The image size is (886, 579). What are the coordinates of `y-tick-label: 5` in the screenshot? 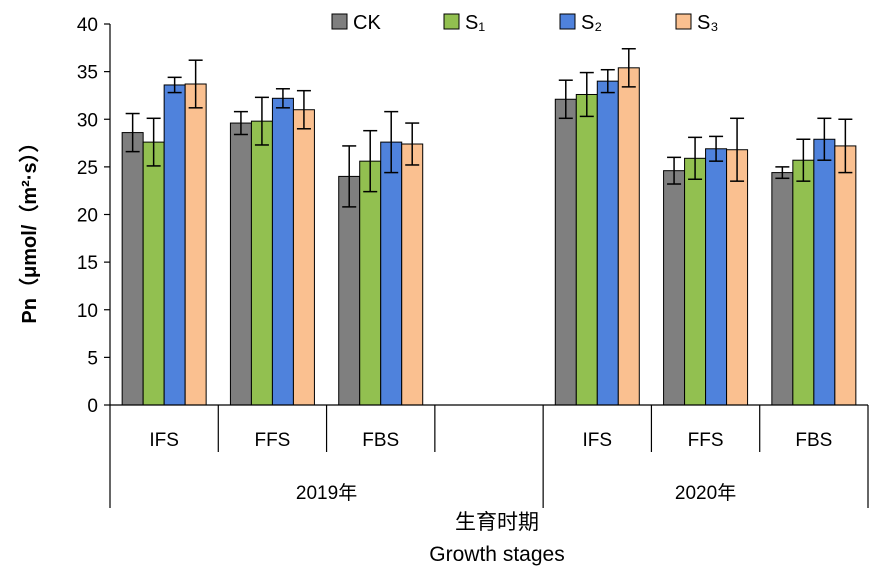 It's located at (92, 358).